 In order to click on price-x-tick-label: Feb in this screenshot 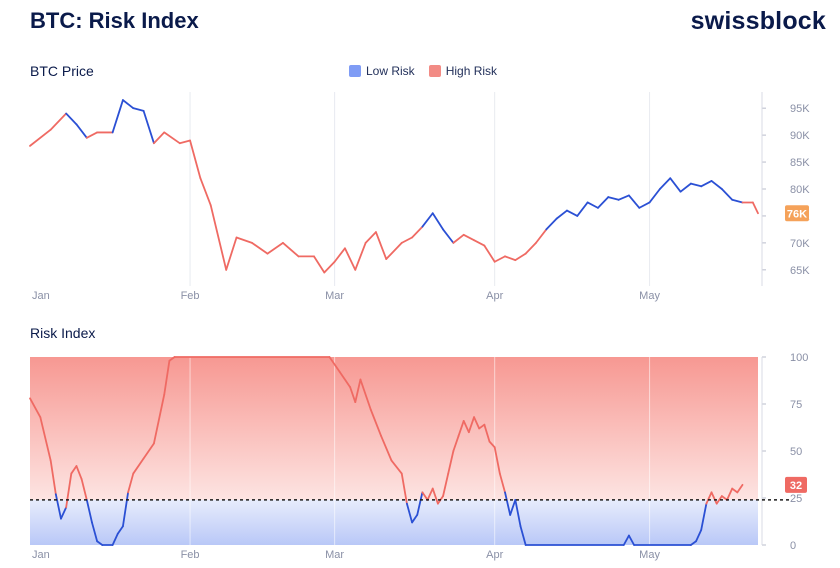, I will do `click(190, 296)`.